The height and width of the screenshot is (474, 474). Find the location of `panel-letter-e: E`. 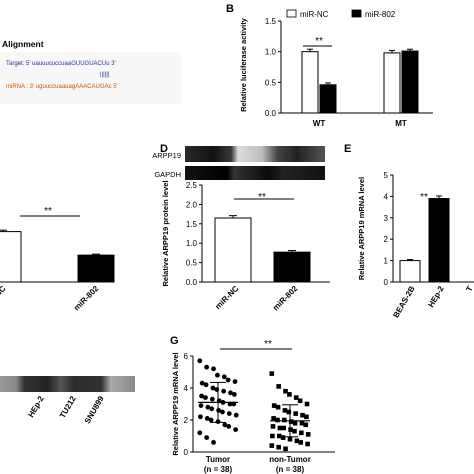

panel-letter-e: E is located at coordinates (347, 149).